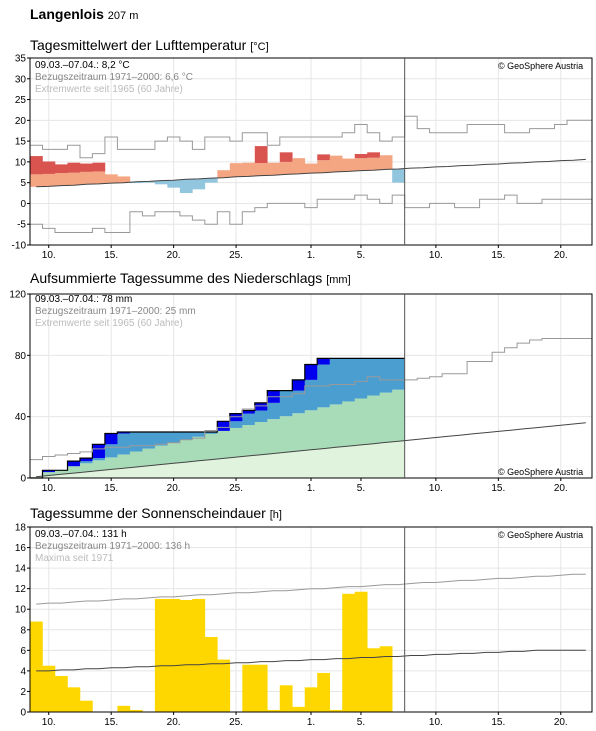  What do you see at coordinates (541, 535) in the screenshot?
I see `sunshine-copyright: © GeoSphere Austria` at bounding box center [541, 535].